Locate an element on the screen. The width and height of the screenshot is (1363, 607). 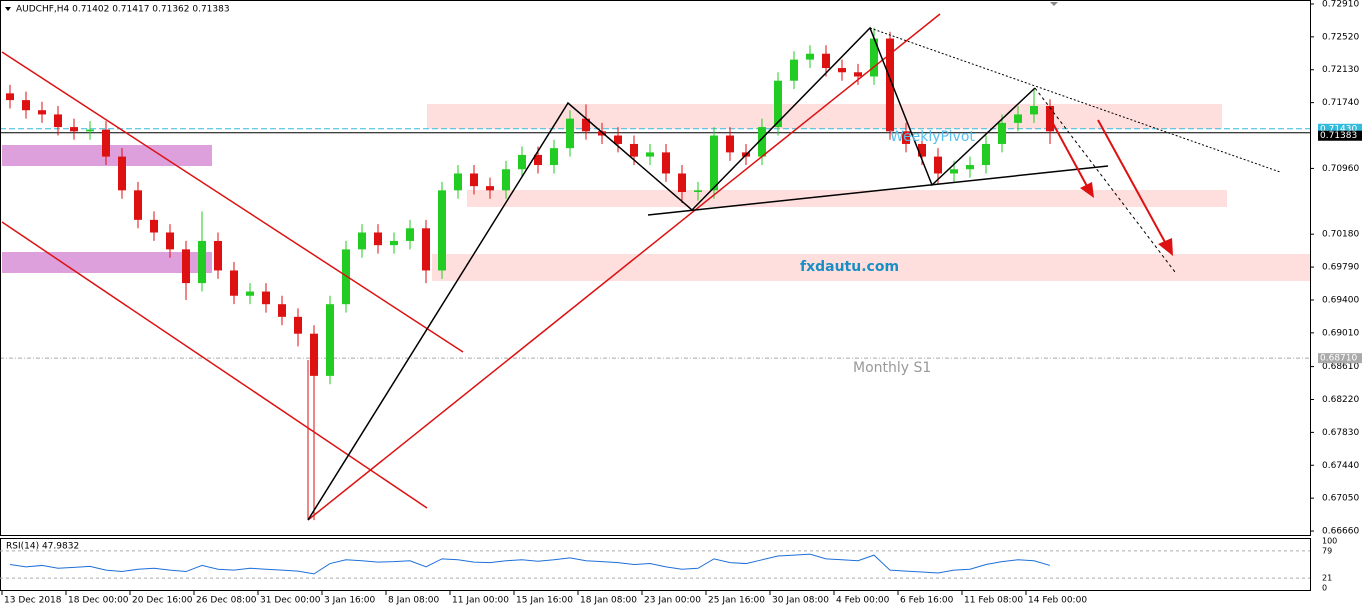
y-tick-label: 0.69010 is located at coordinates (1340, 333).